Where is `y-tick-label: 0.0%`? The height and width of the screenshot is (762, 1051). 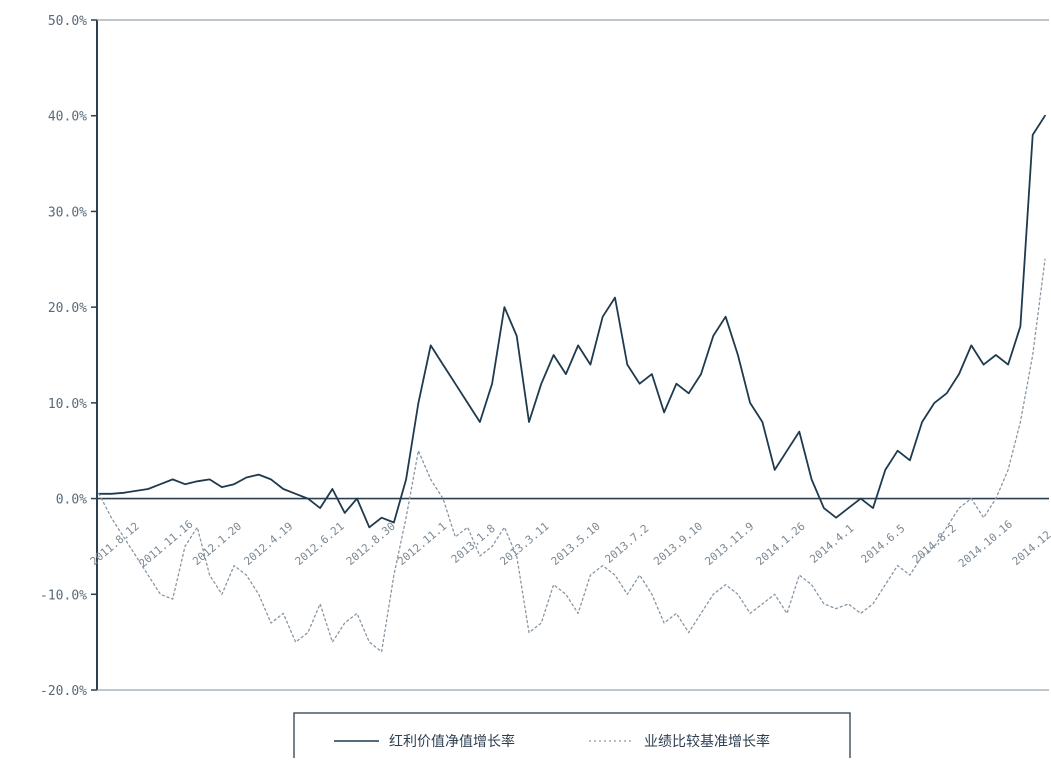 y-tick-label: 0.0% is located at coordinates (71, 500).